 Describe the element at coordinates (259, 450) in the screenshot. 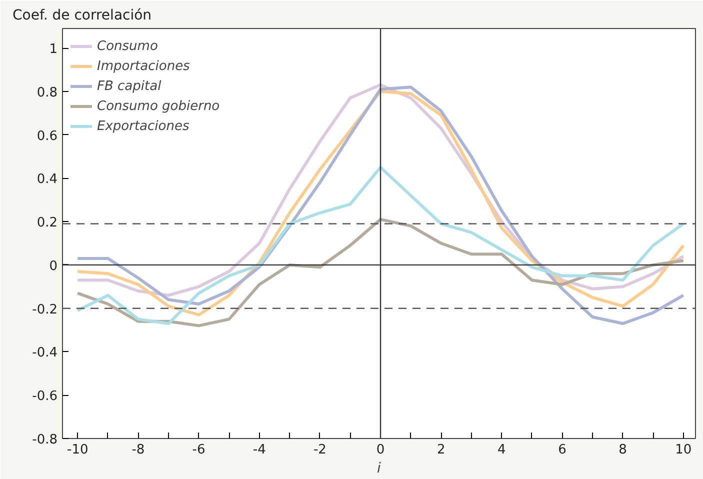

I see `x-tick-label: -4` at that location.